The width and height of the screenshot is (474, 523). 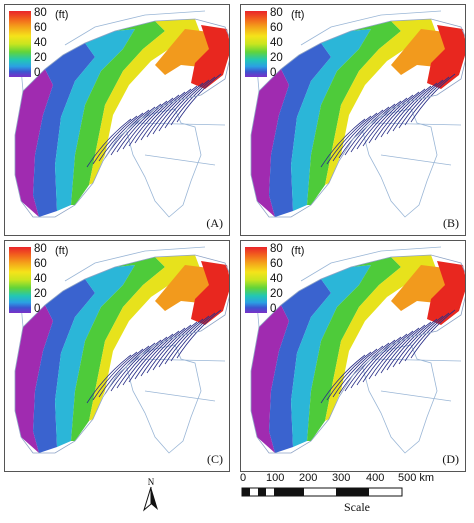 What do you see at coordinates (275, 478) in the screenshot?
I see `scale-label-100: 100` at bounding box center [275, 478].